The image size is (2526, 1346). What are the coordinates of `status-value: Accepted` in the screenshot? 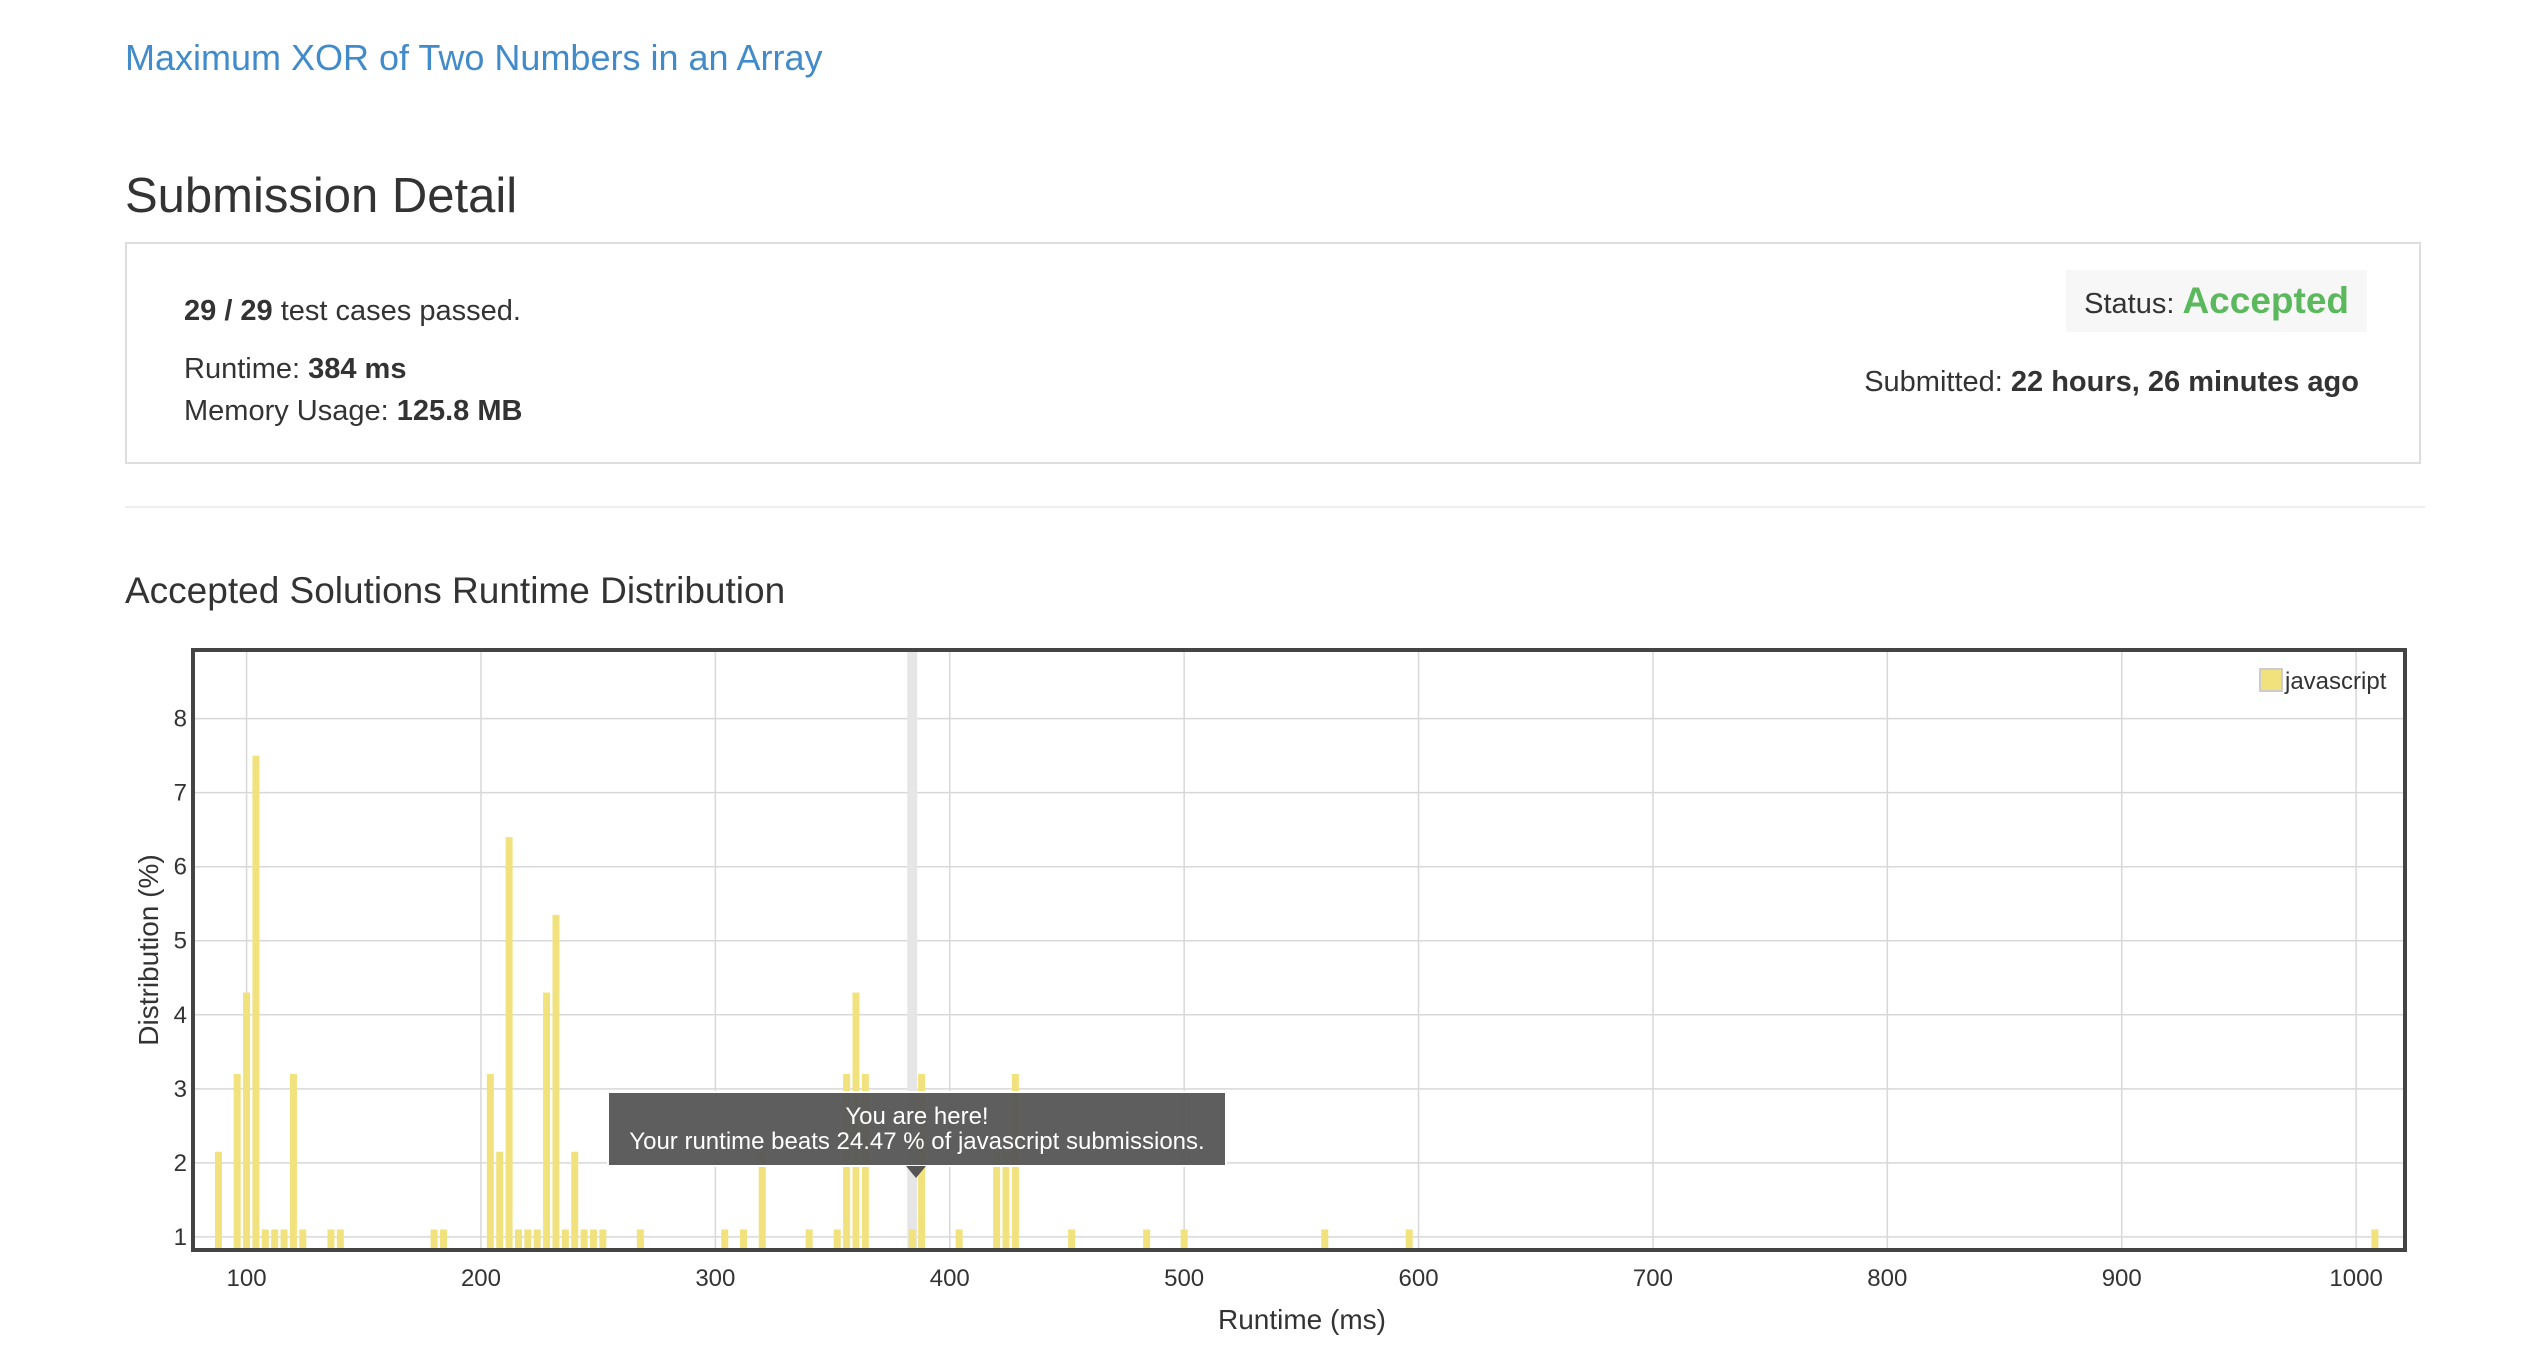 It's located at (2265, 300).